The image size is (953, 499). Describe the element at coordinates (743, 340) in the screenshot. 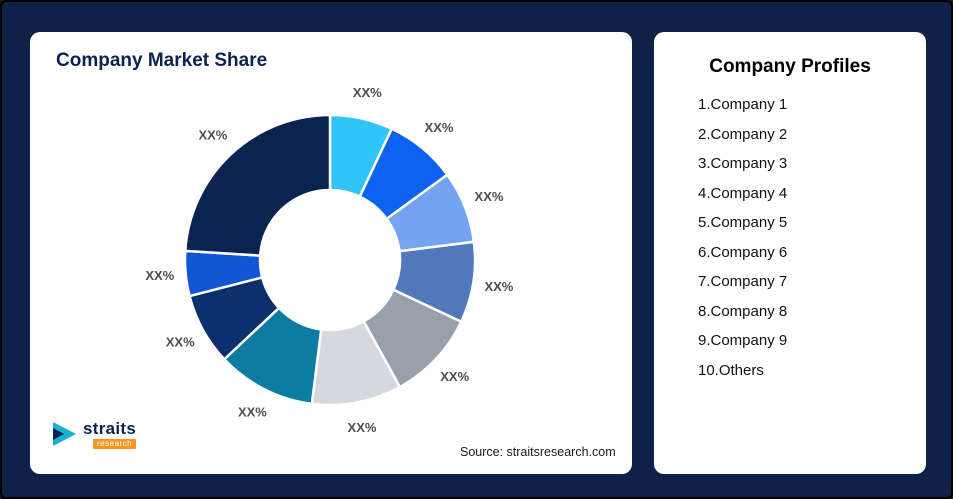

I see `profile-list-item: 9.Company 9` at that location.